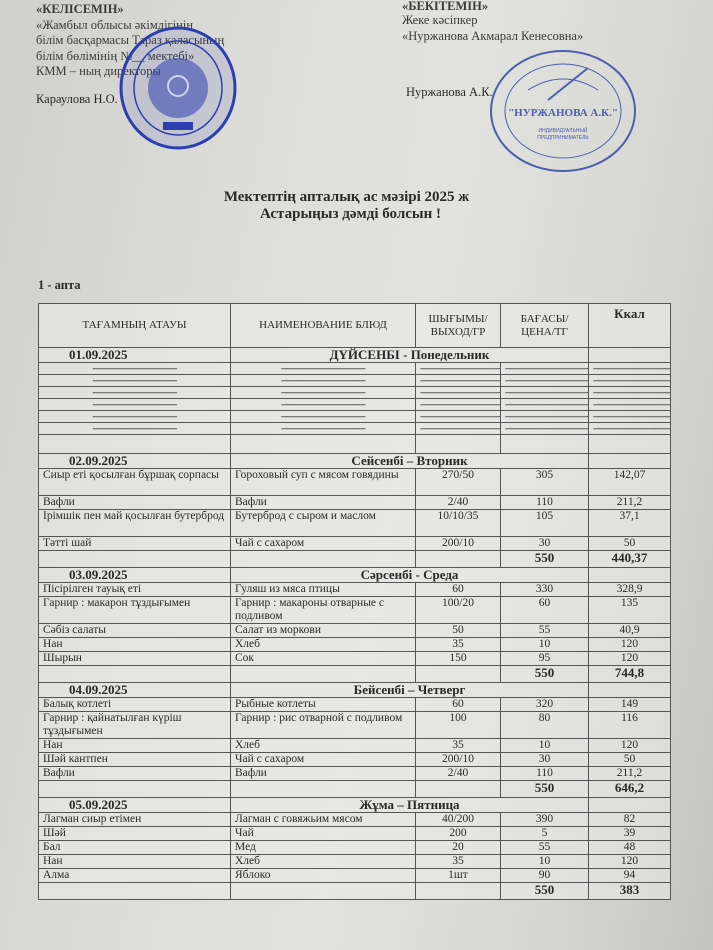 This screenshot has height=950, width=713. Describe the element at coordinates (134, 575) in the screenshot. I see `day-date: 03.09.2025` at that location.